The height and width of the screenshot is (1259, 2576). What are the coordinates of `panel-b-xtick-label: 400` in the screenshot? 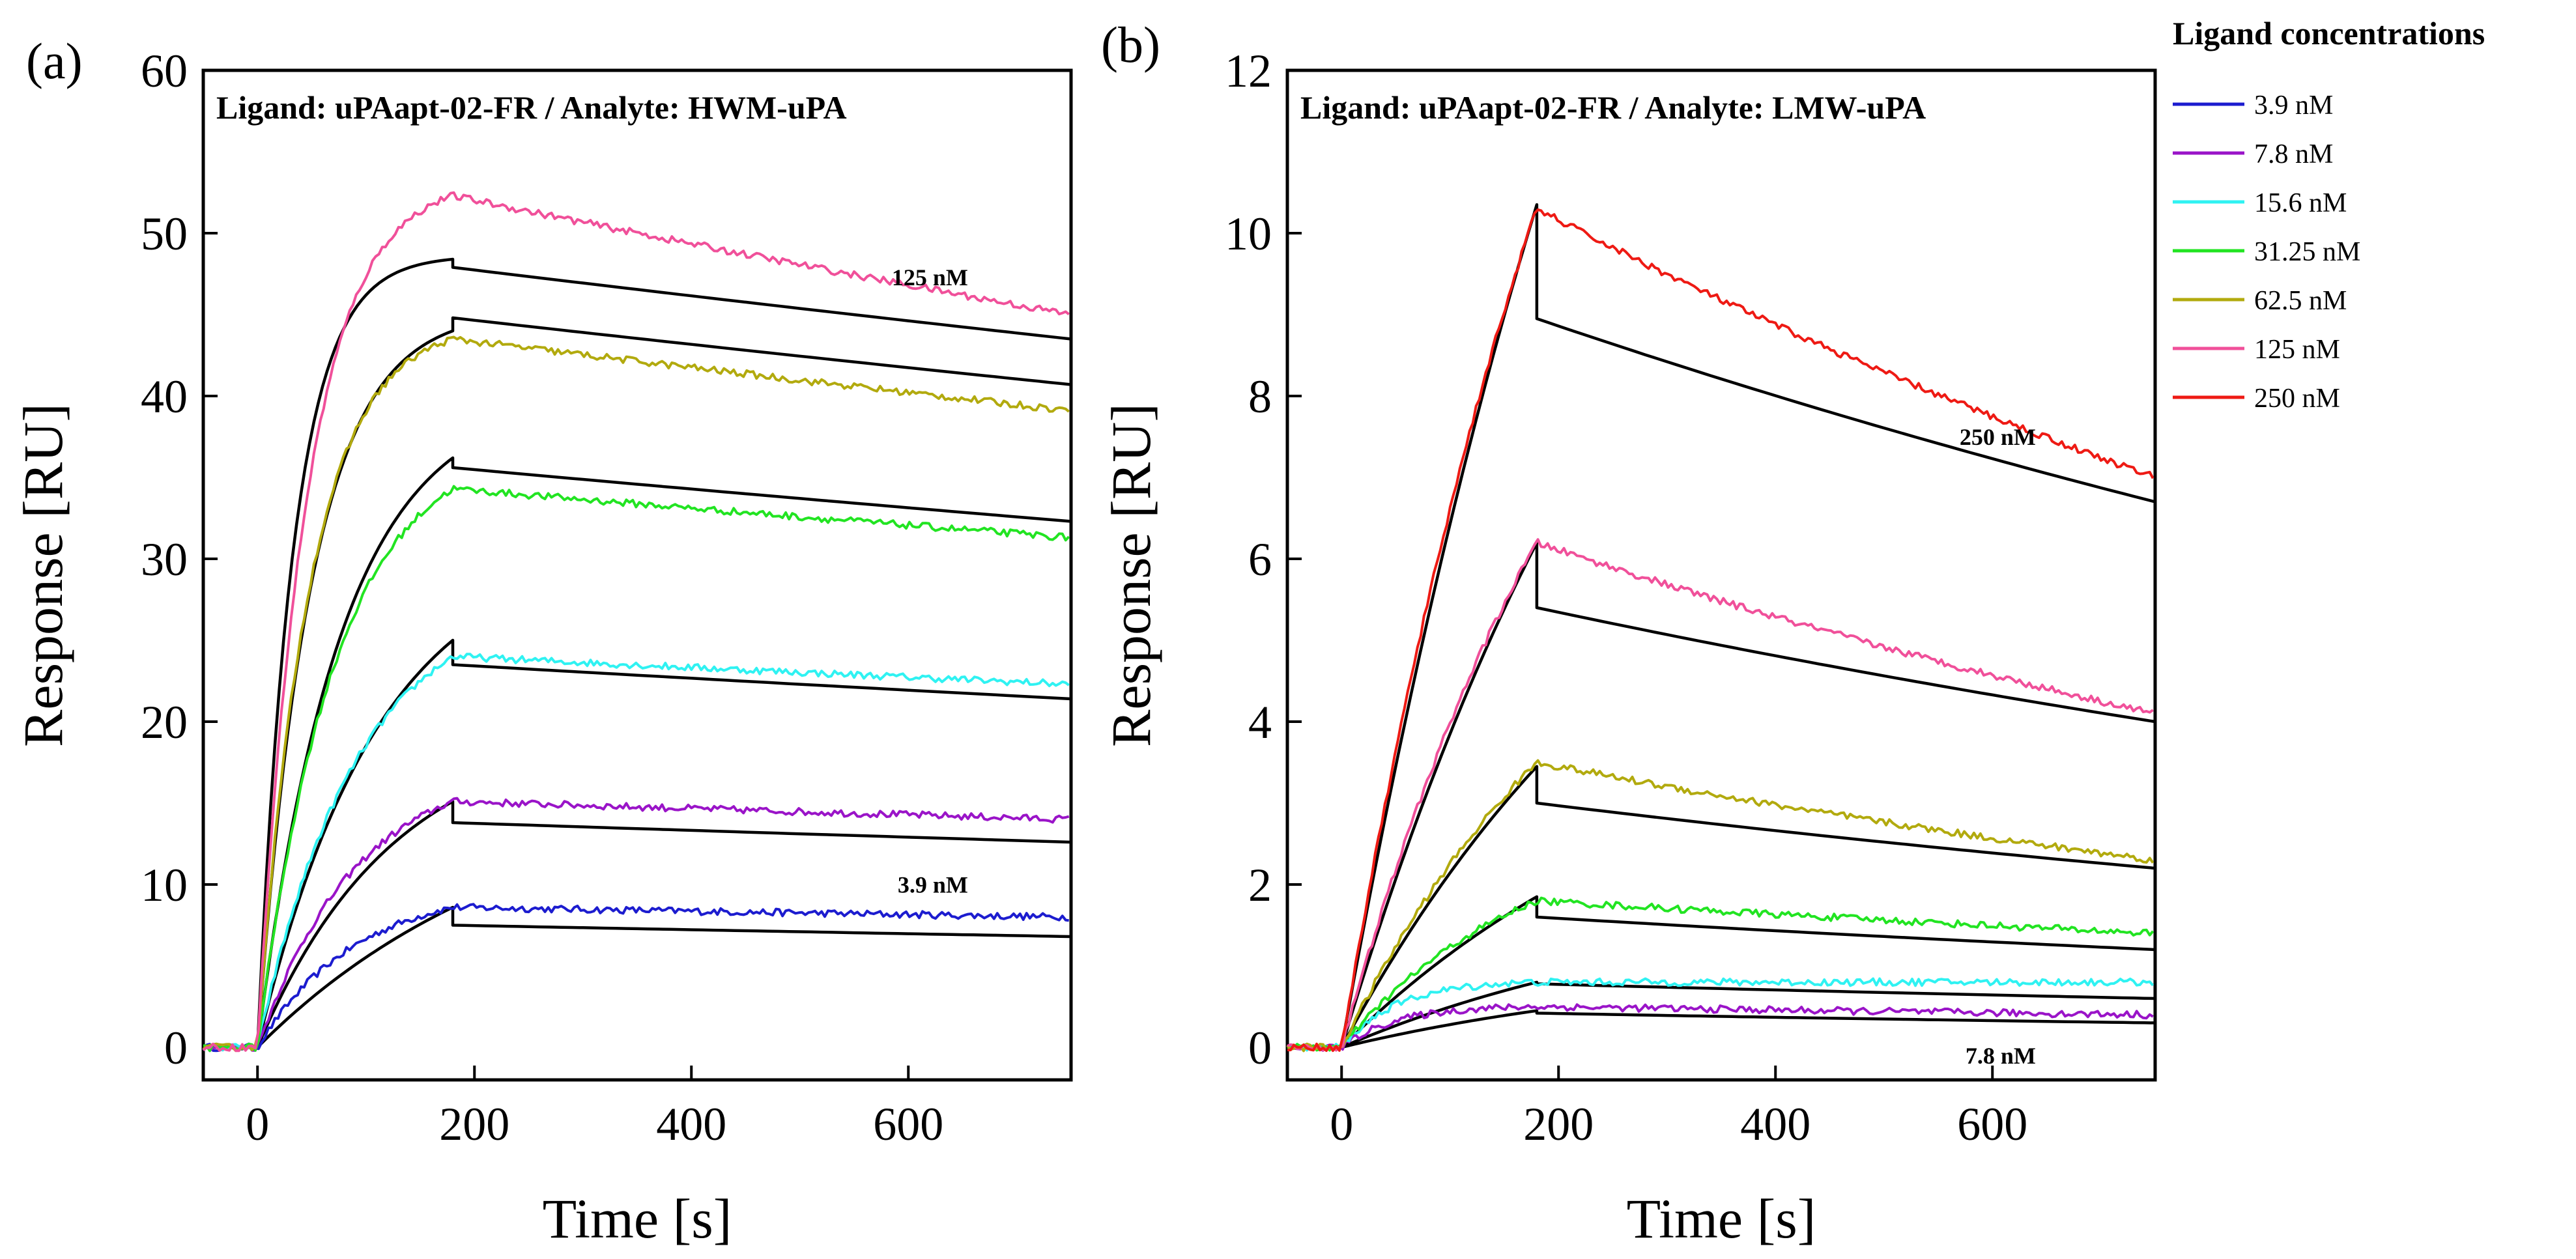 It's located at (1775, 1124).